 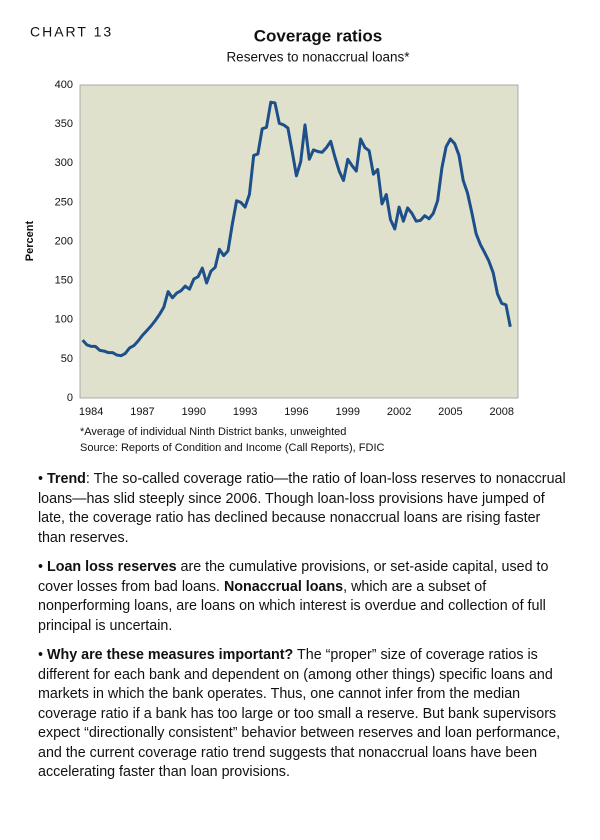 I want to click on bold-text: Why are these measures important?, so click(x=170, y=655).